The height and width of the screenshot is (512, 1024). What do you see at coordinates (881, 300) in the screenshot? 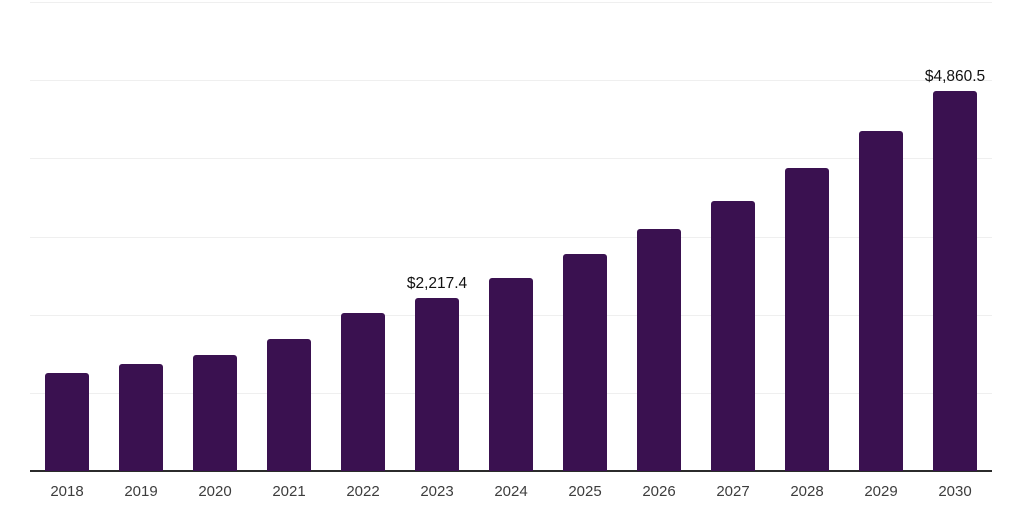
I see `bar-2029` at bounding box center [881, 300].